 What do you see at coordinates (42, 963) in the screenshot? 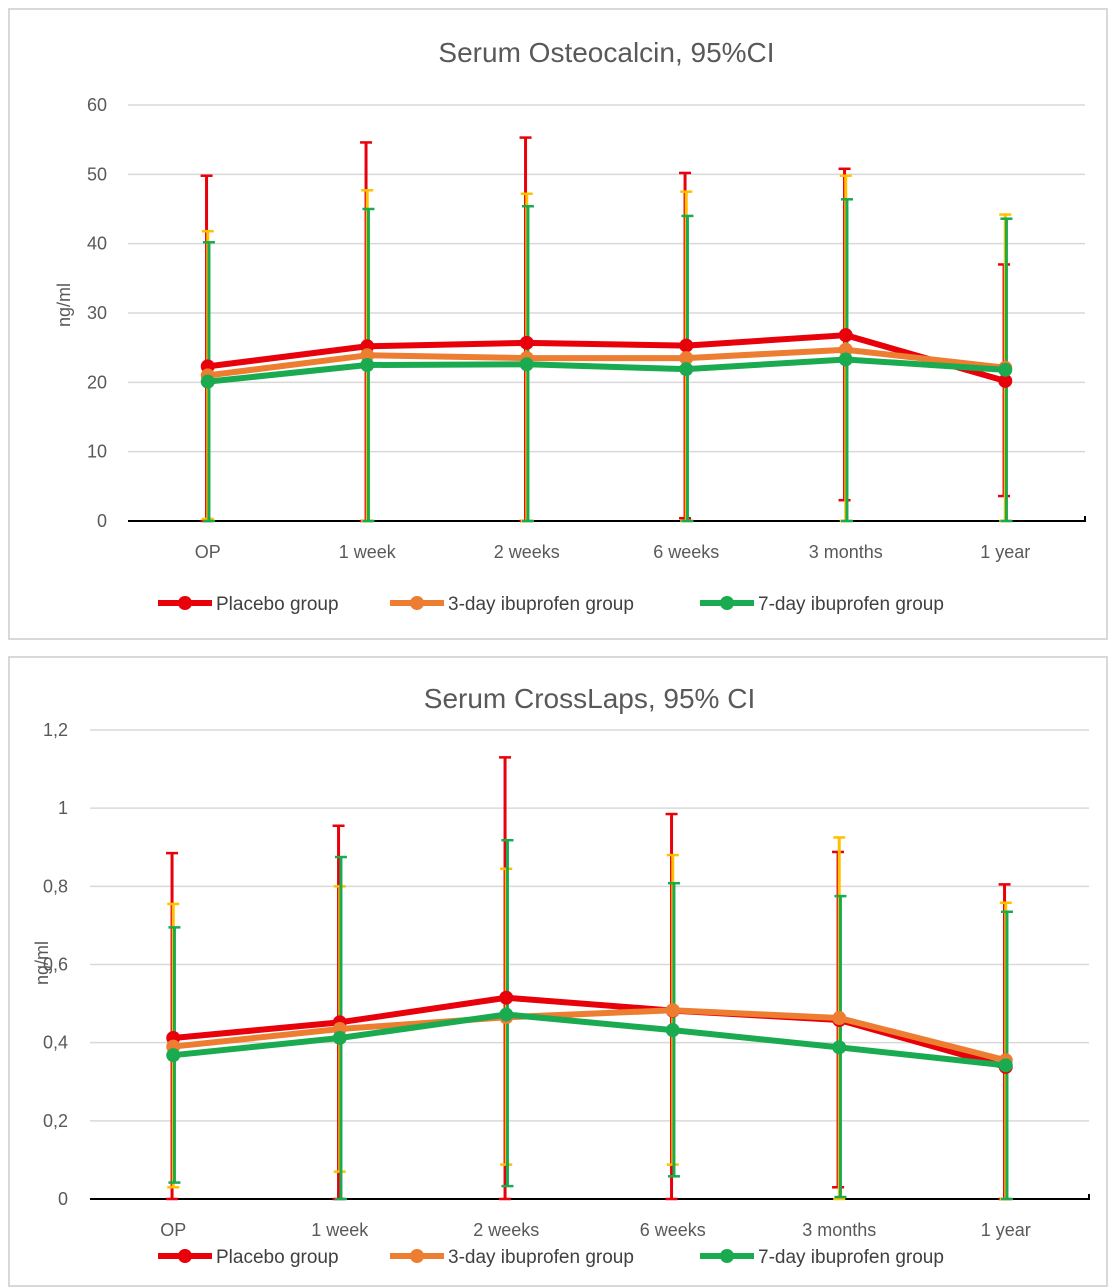
I see `crosslaps-y-axis-label: ng/ml` at bounding box center [42, 963].